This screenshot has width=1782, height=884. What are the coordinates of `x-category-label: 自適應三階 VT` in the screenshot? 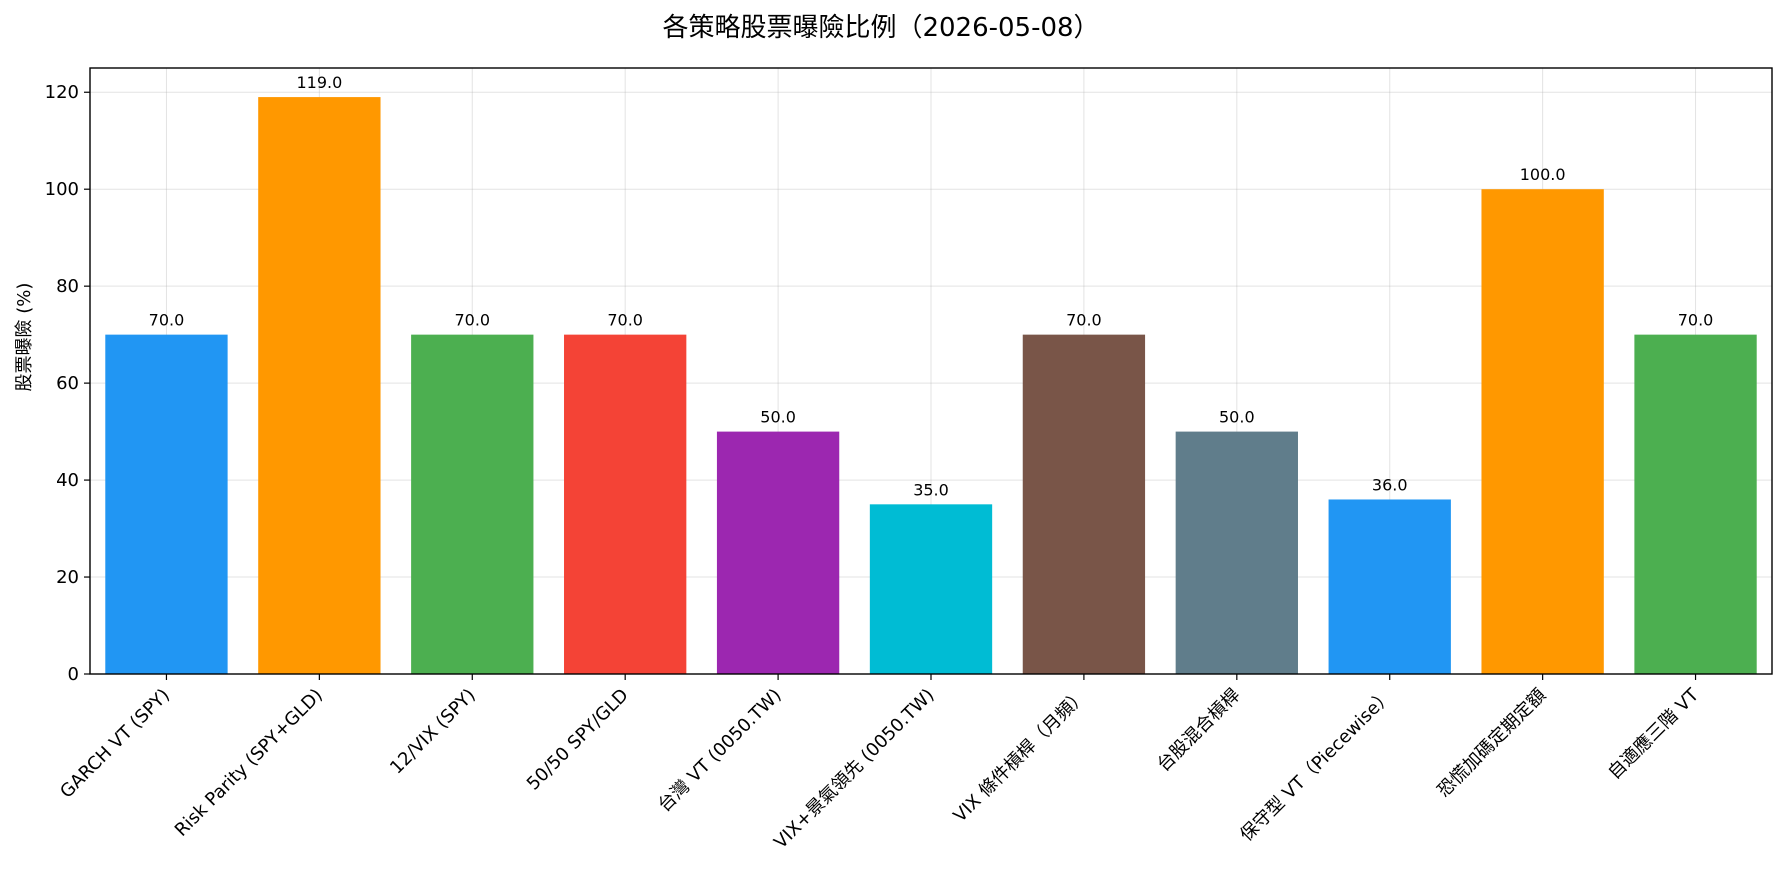 It's located at (1653, 733).